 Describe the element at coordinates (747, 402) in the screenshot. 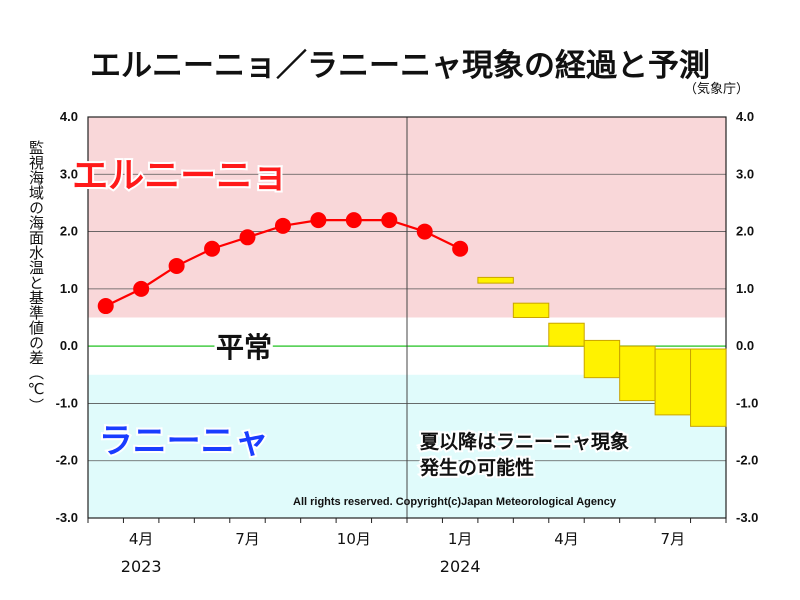

I see `y-tick-label-right: -1.0` at that location.